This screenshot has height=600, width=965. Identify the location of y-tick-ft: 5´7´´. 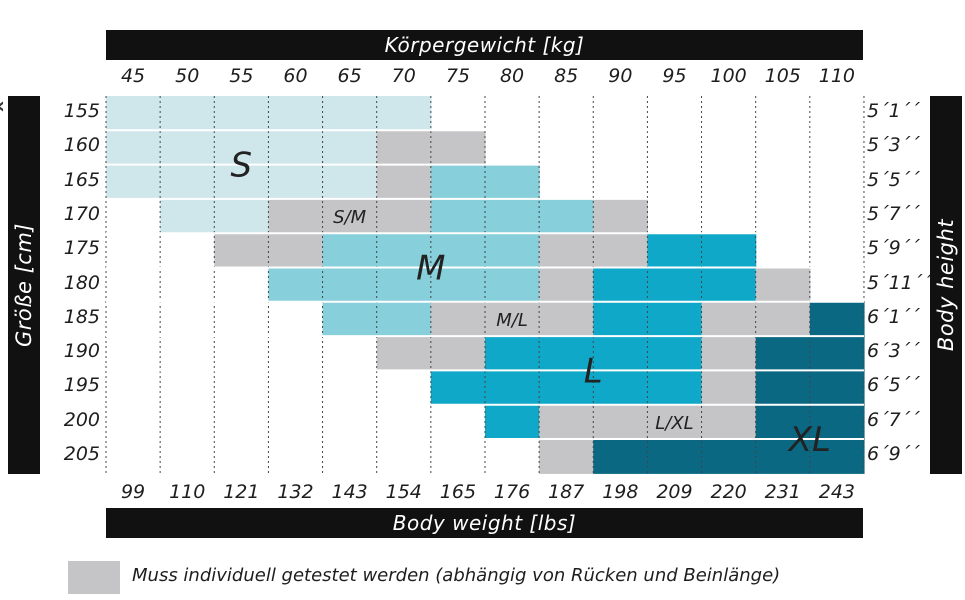
(893, 213).